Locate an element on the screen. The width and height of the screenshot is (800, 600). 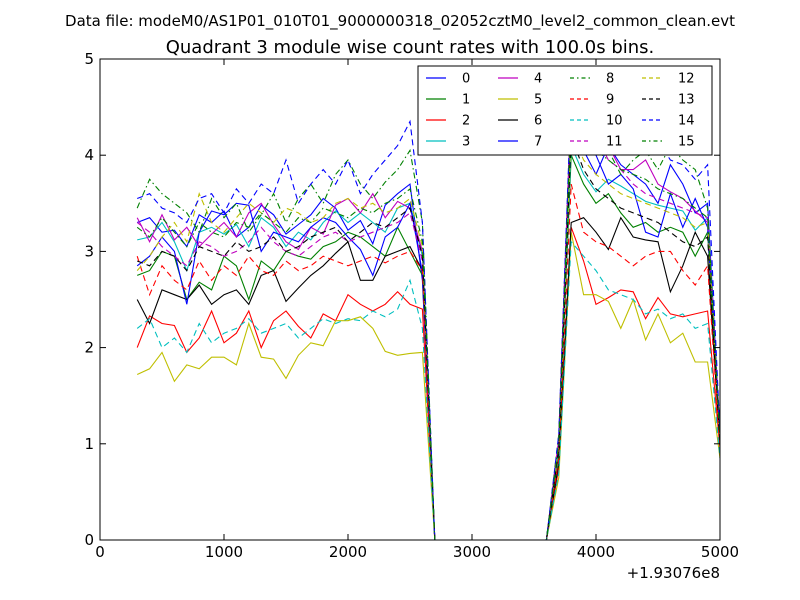
legend-label-0: 0 is located at coordinates (466, 79).